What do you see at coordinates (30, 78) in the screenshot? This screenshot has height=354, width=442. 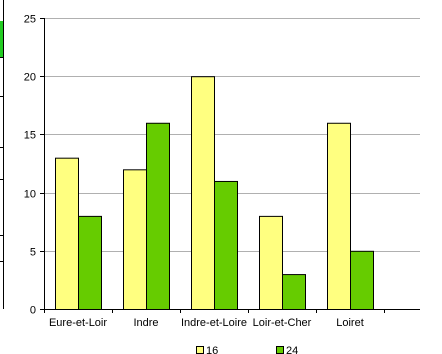 I see `y-tick-label: 20` at bounding box center [30, 78].